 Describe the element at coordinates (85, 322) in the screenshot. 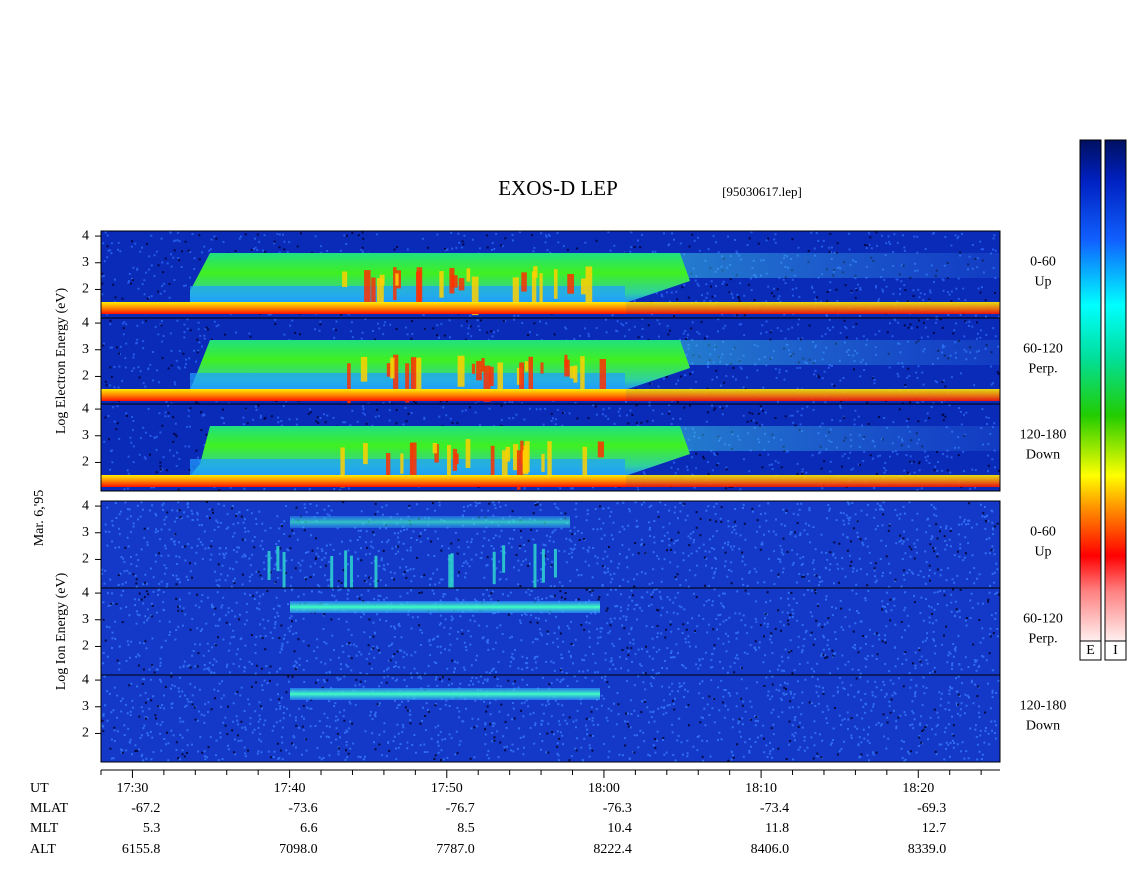

I see `y-tick-label: 4` at that location.